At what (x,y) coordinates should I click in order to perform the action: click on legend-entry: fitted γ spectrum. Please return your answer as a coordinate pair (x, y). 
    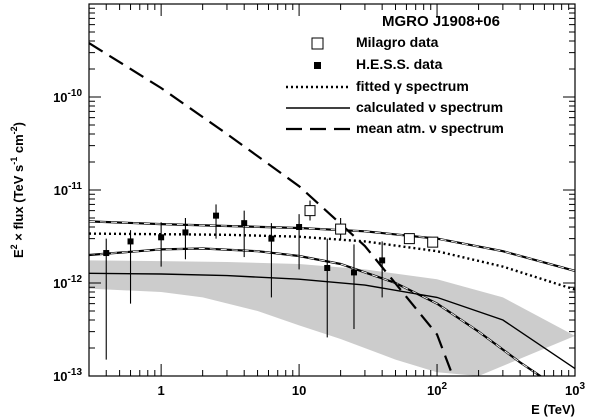
    Looking at the image, I should click on (377, 86).